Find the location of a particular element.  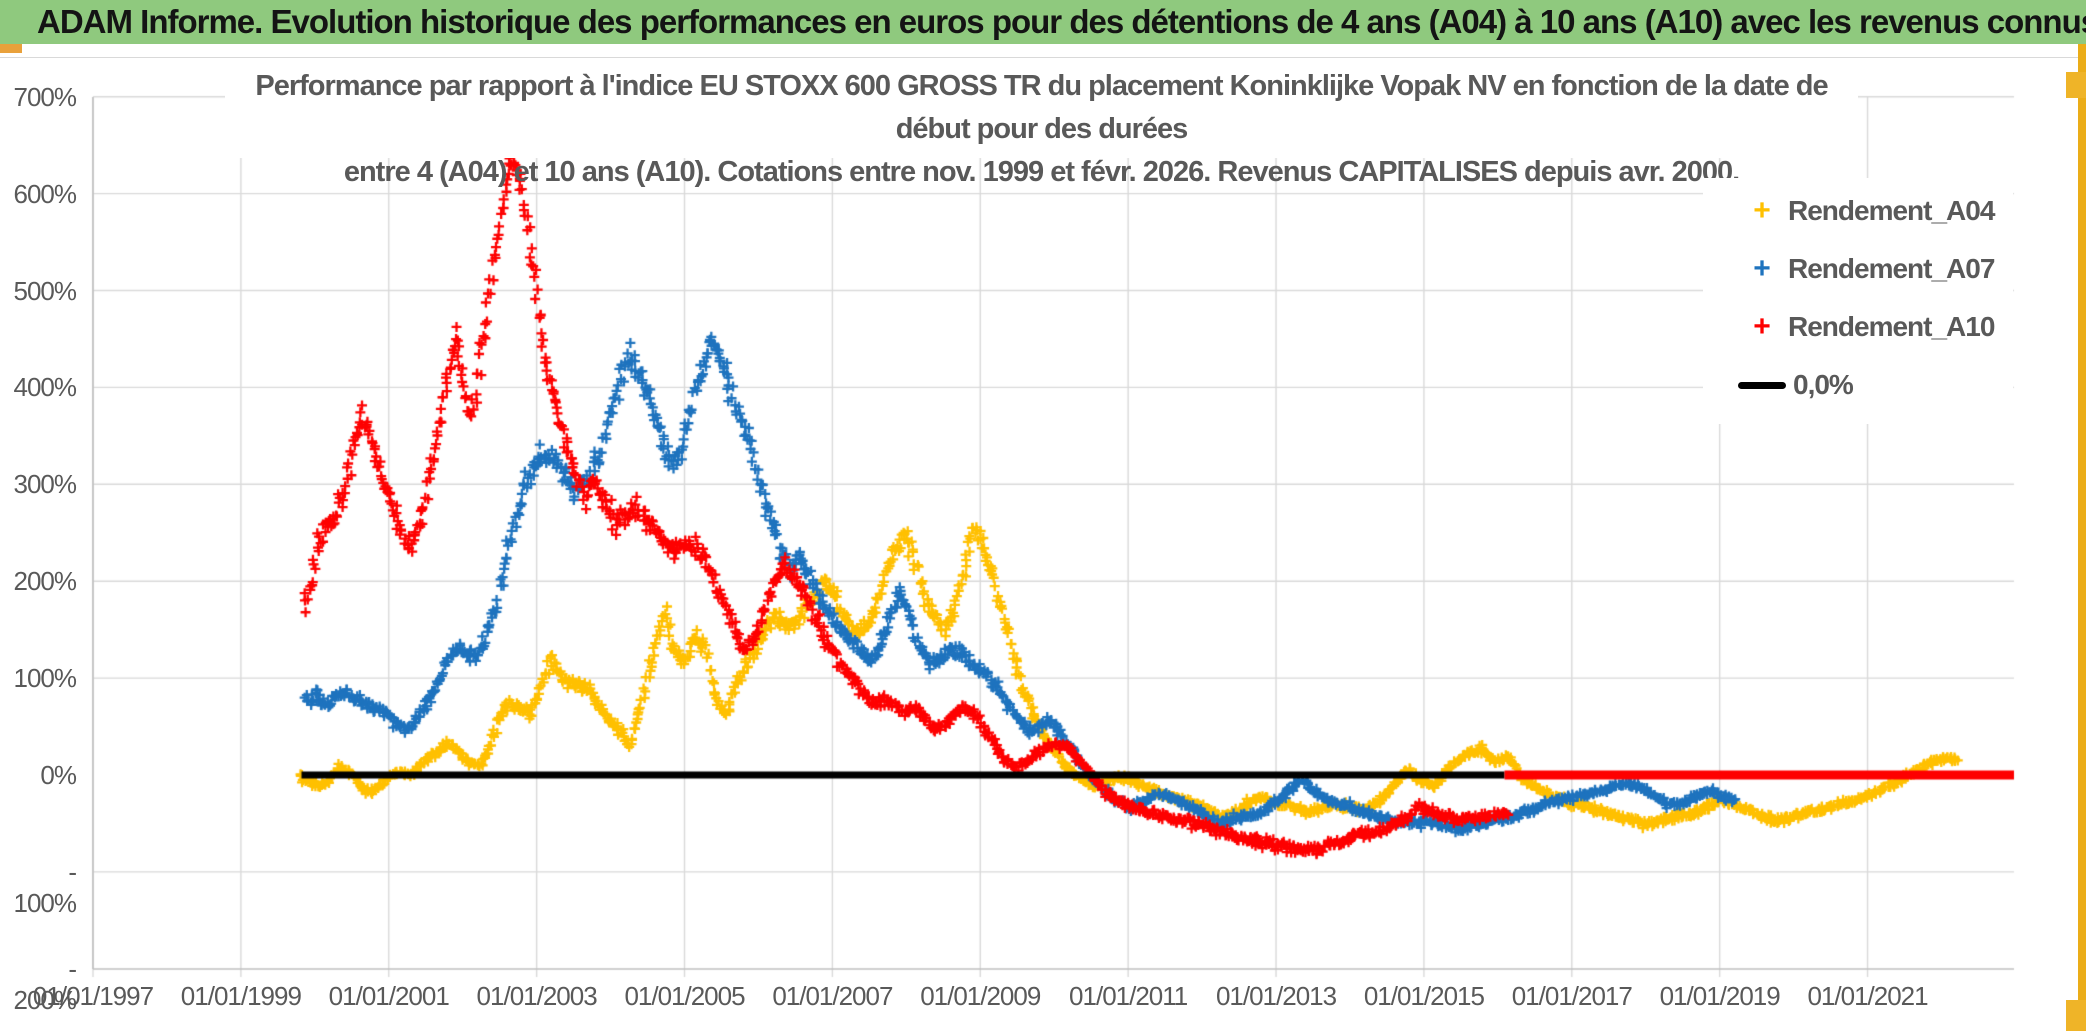

x-tick-label: 01/01/1997 is located at coordinates (93, 996).